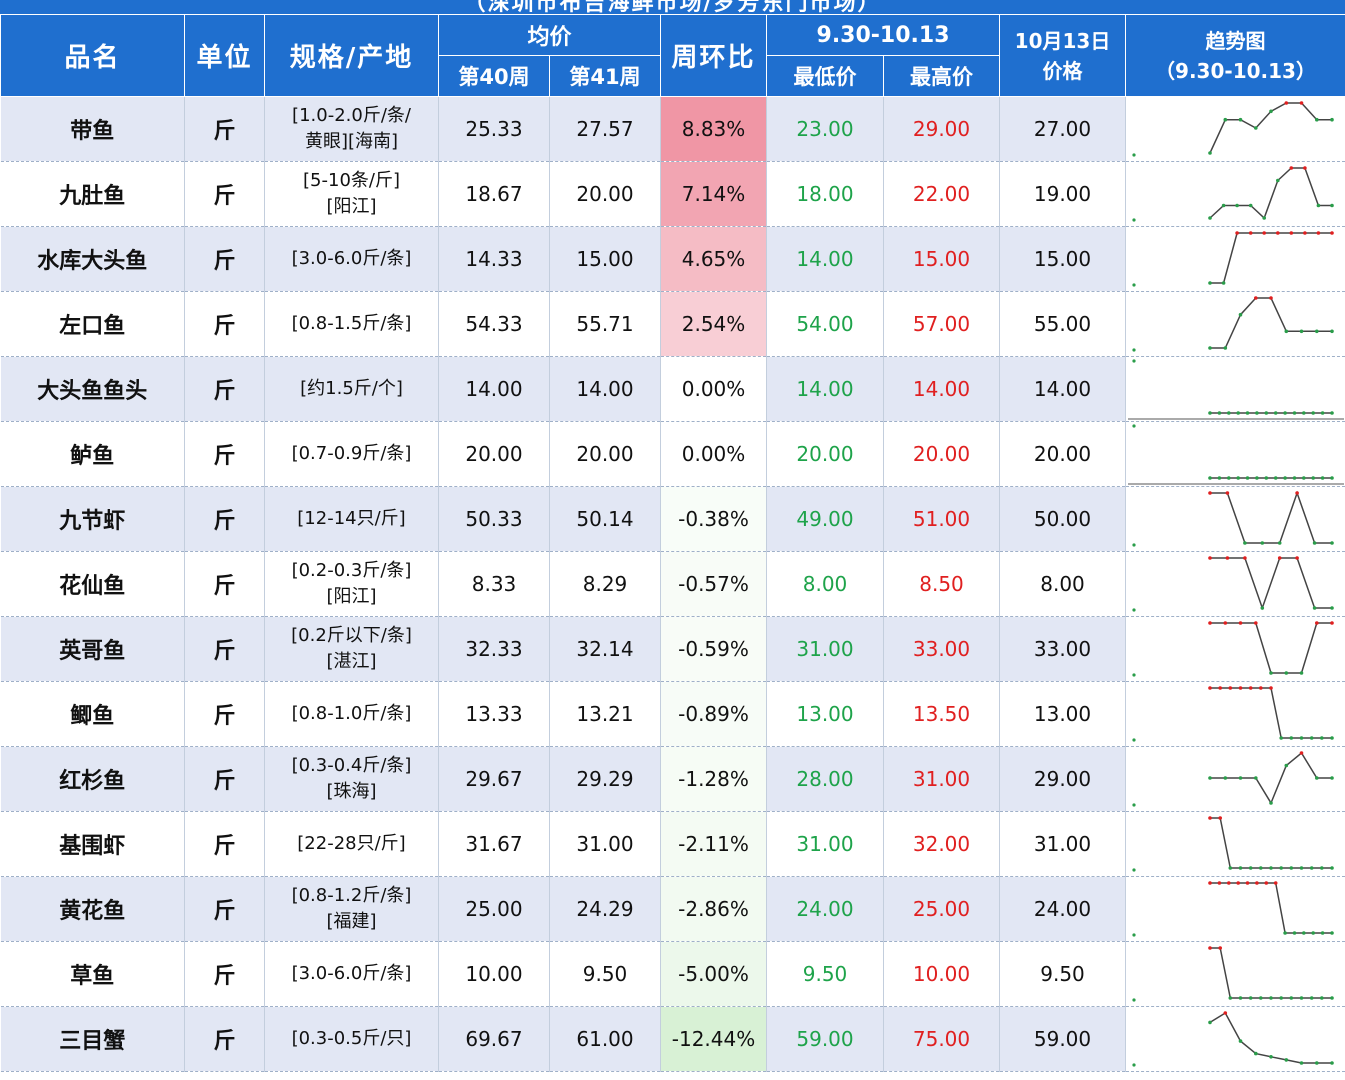 This screenshot has height=1080, width=1345. What do you see at coordinates (605, 389) in the screenshot?
I see `week41-price: 14.00` at bounding box center [605, 389].